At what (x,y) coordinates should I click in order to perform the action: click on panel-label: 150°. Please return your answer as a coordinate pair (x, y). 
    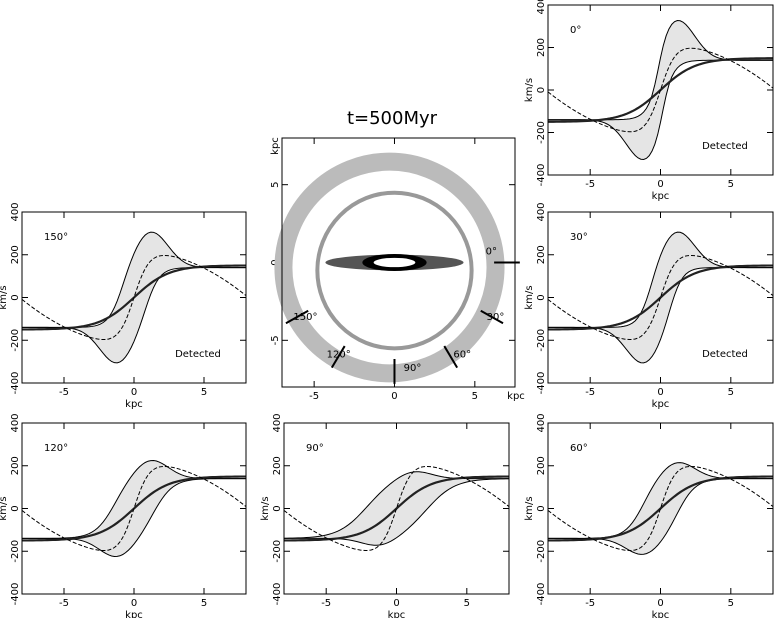
    Looking at the image, I should click on (56, 237).